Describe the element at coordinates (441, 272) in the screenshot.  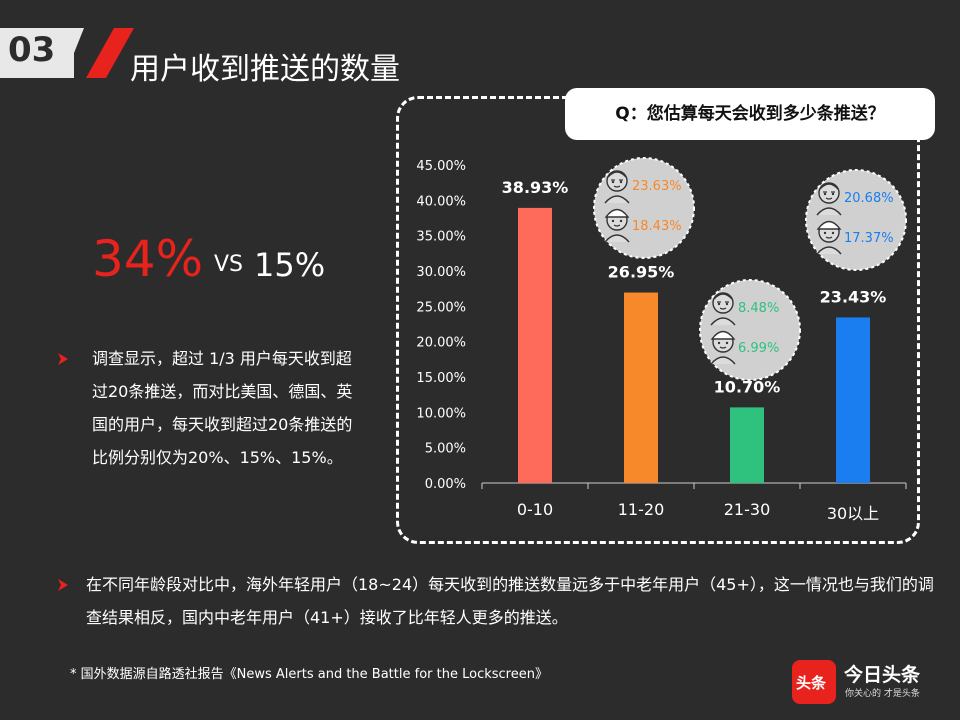
I see `y-tick-label: 30.00%` at that location.